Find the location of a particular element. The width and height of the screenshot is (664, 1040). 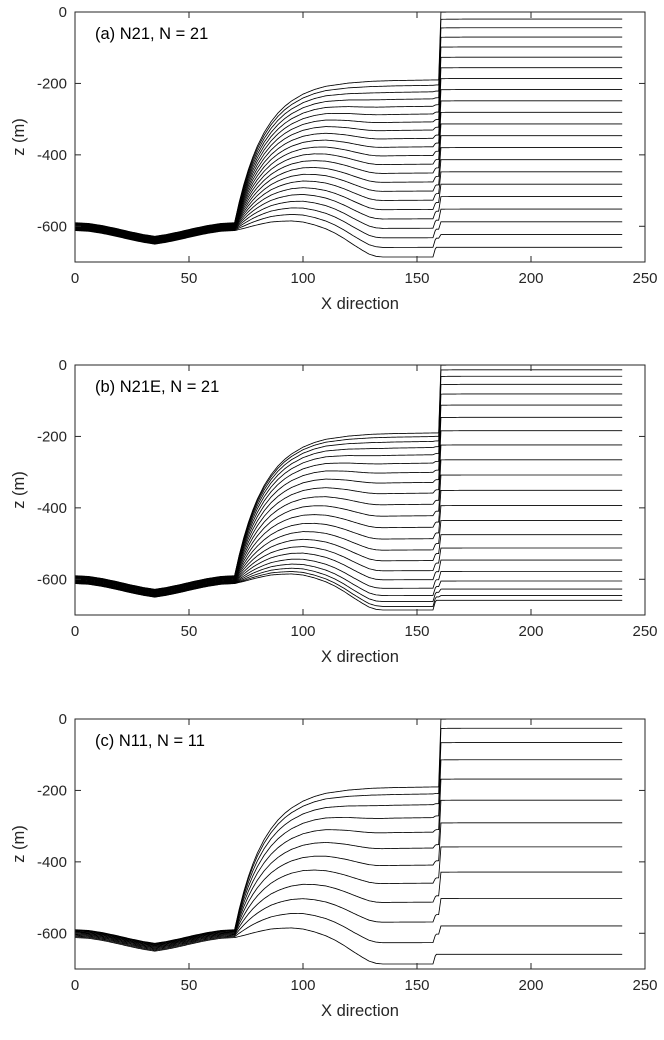

panel-title: (c) N11, N = 11 is located at coordinates (150, 741).